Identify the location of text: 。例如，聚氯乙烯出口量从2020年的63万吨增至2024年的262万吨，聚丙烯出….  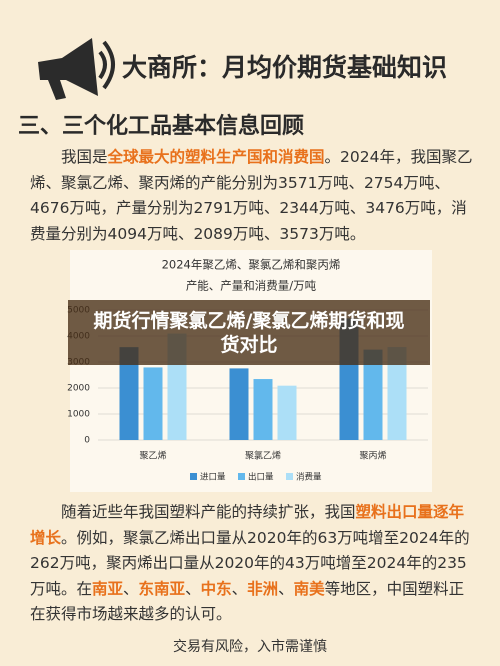
(250, 563).